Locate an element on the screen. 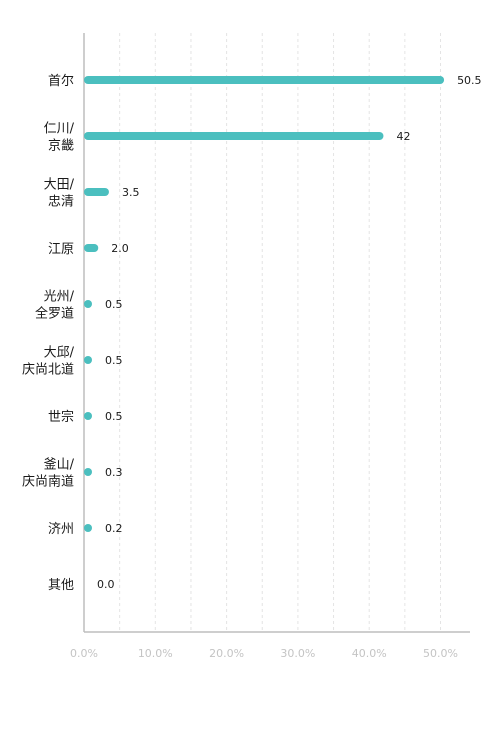 The height and width of the screenshot is (736, 492). x-tick-label-8: 40.0% is located at coordinates (369, 653).